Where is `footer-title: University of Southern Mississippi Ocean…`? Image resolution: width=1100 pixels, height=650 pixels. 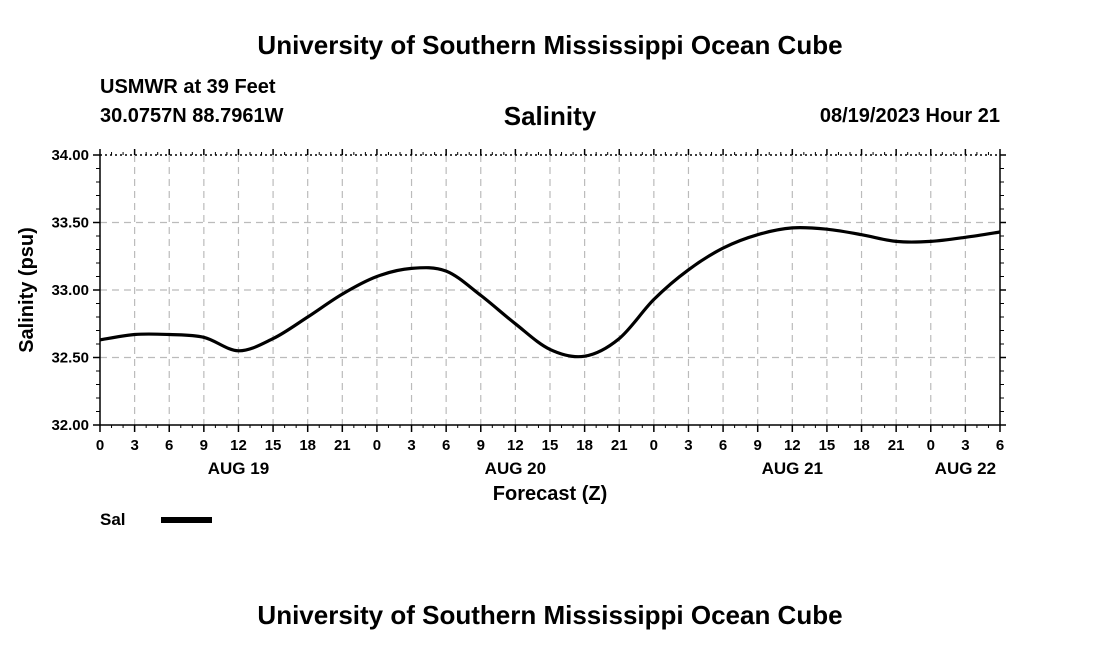 footer-title: University of Southern Mississippi Ocean… is located at coordinates (550, 615).